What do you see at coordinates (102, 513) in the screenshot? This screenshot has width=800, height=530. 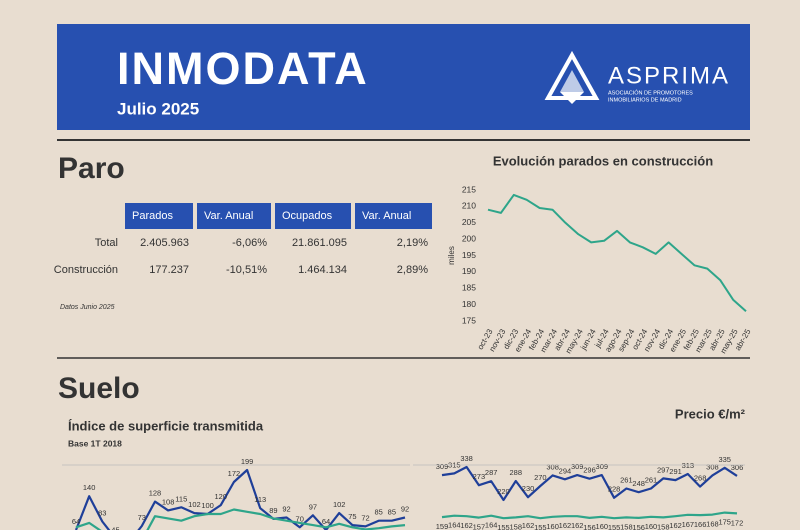 I see `data-label: 83` at bounding box center [102, 513].